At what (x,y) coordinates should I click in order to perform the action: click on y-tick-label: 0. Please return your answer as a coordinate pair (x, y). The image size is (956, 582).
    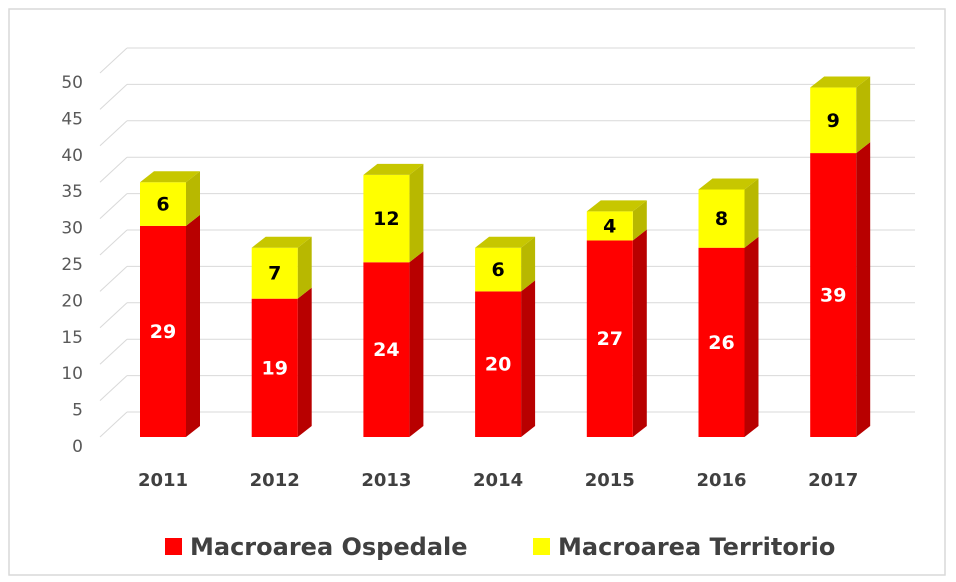
    Looking at the image, I should click on (77, 447).